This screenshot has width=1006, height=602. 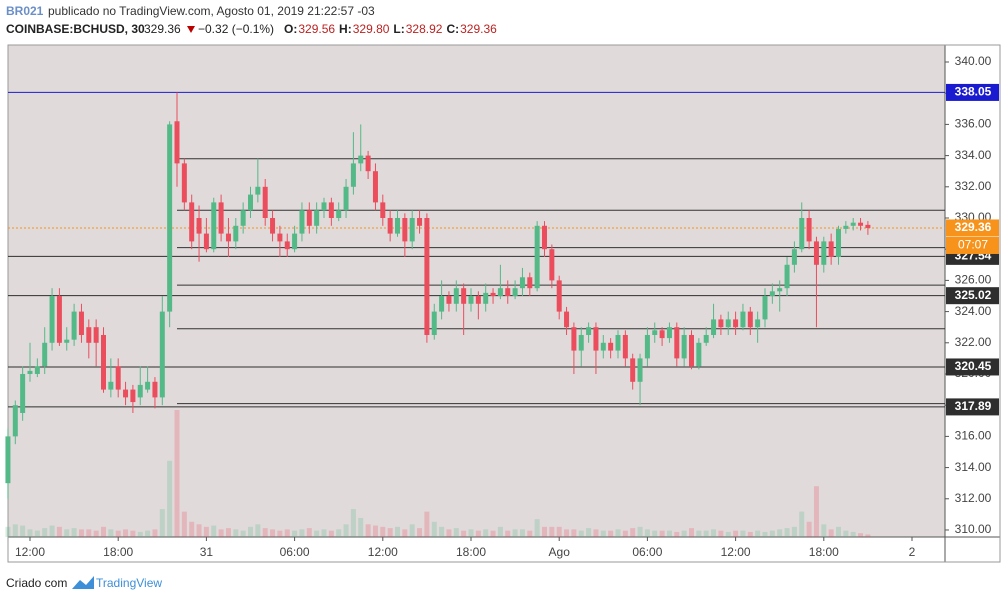 I want to click on x-tick-label: 12:00, so click(x=383, y=552).